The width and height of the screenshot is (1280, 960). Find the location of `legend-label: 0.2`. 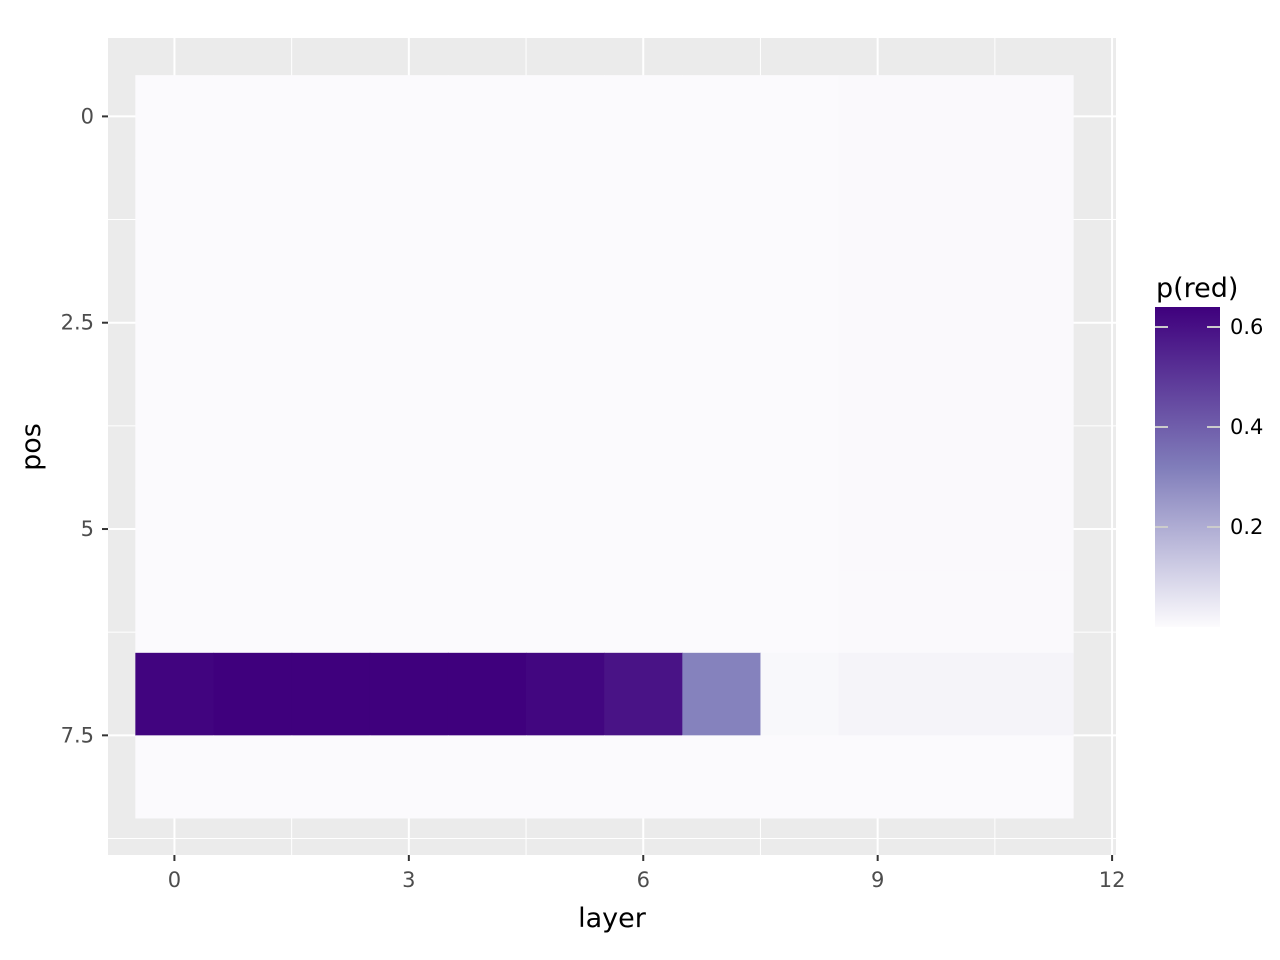

legend-label: 0.2 is located at coordinates (1246, 527).